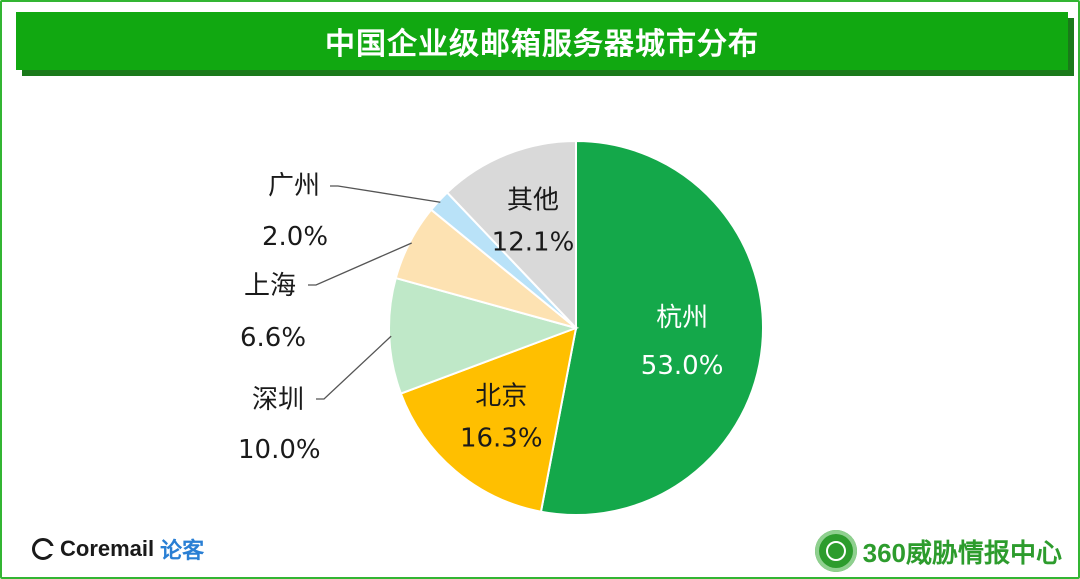  Describe the element at coordinates (533, 200) in the screenshot. I see `slice-6-name-label: 其他` at that location.